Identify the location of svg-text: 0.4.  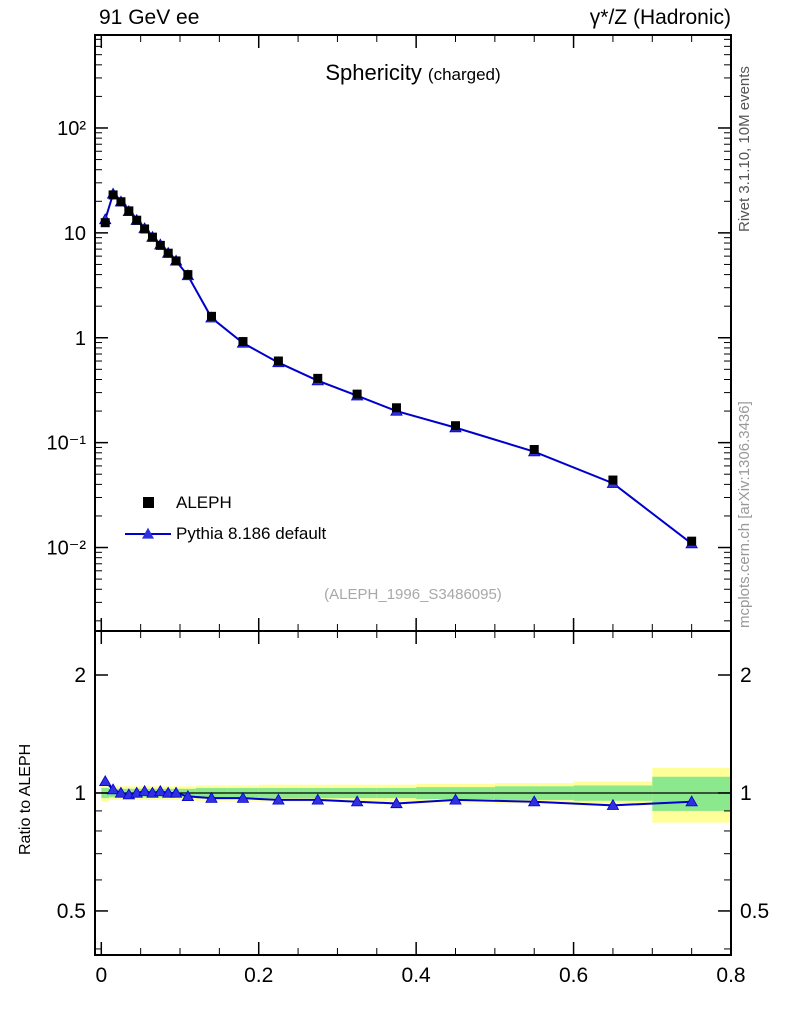
(417, 975).